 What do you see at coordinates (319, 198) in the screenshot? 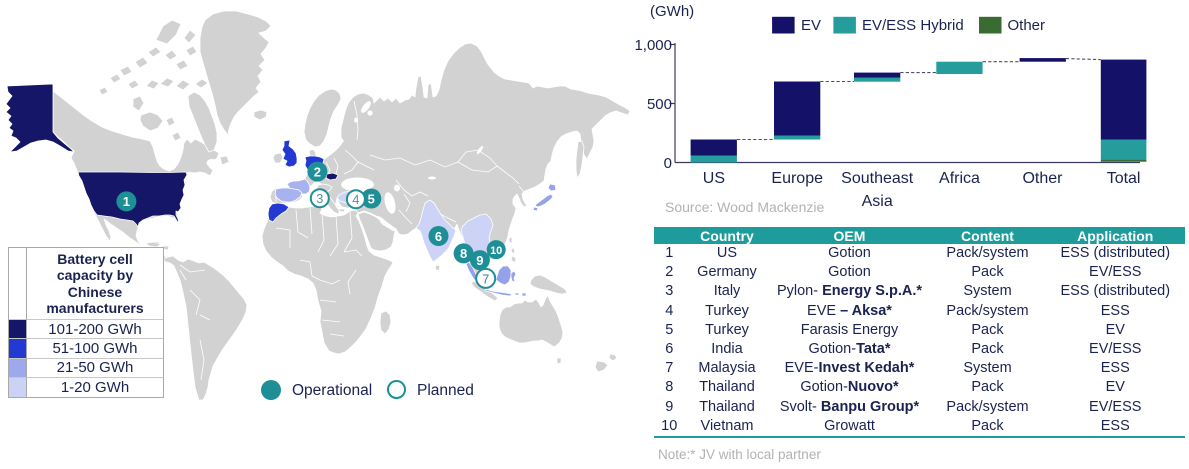
I see `svg-text: 3` at bounding box center [319, 198].